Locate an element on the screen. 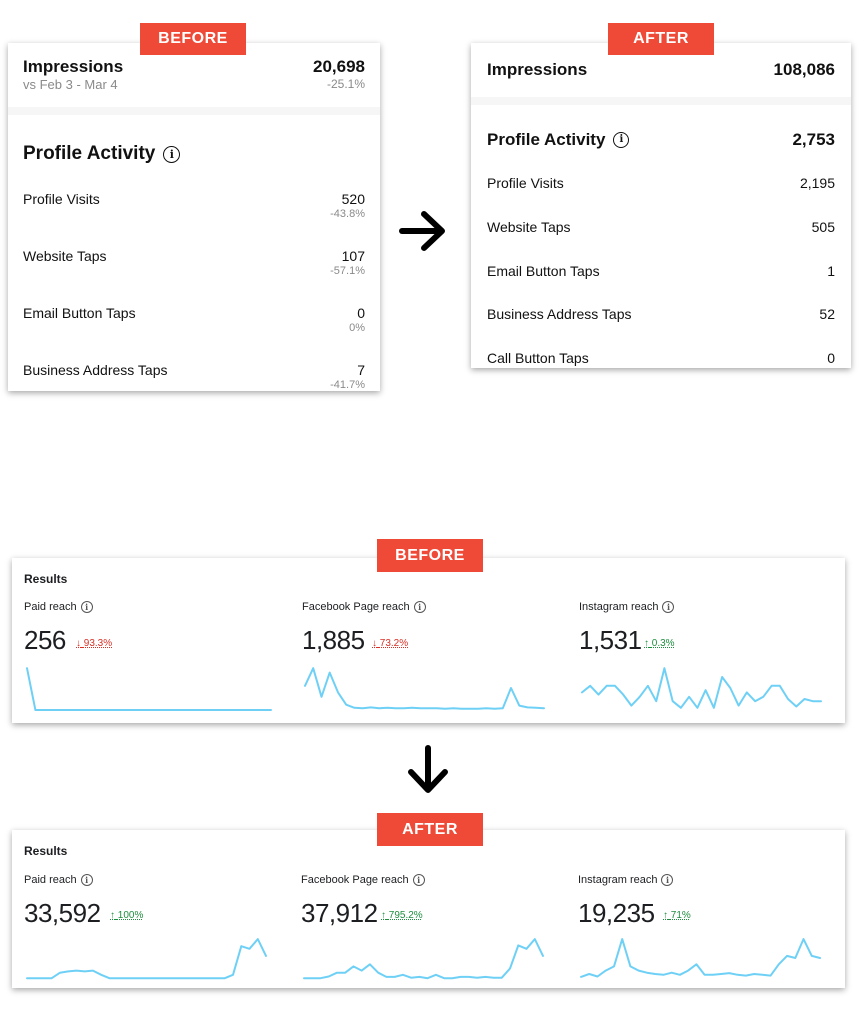 The height and width of the screenshot is (1024, 867). row-change: -57.1% is located at coordinates (347, 271).